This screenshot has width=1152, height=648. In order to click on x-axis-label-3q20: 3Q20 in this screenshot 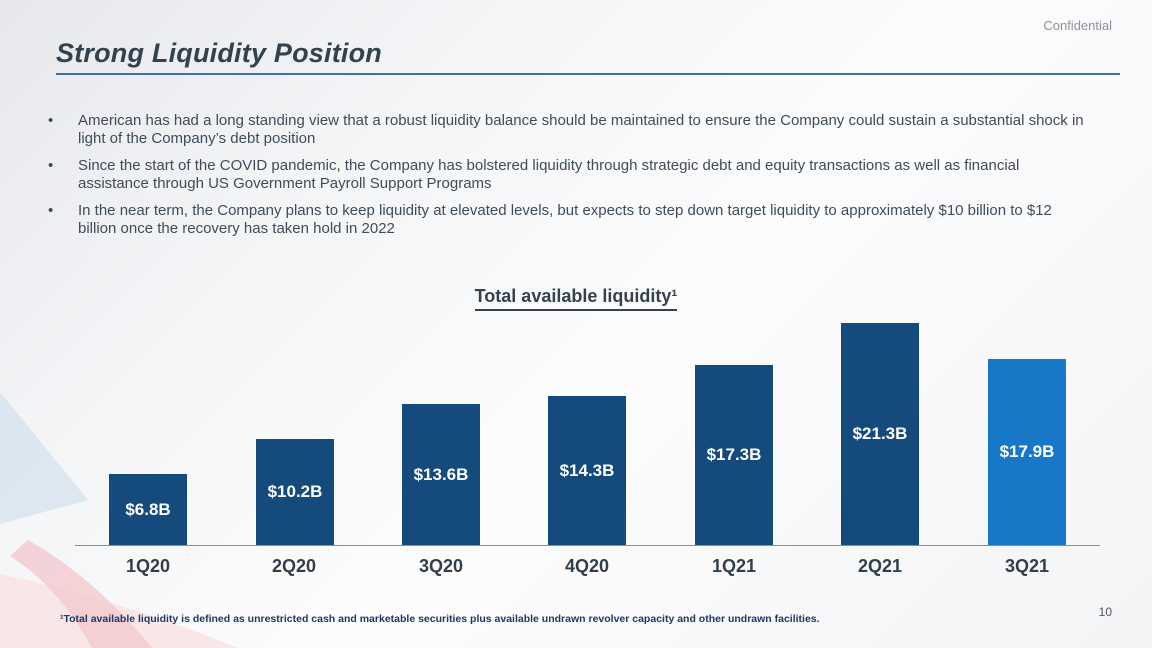, I will do `click(441, 566)`.